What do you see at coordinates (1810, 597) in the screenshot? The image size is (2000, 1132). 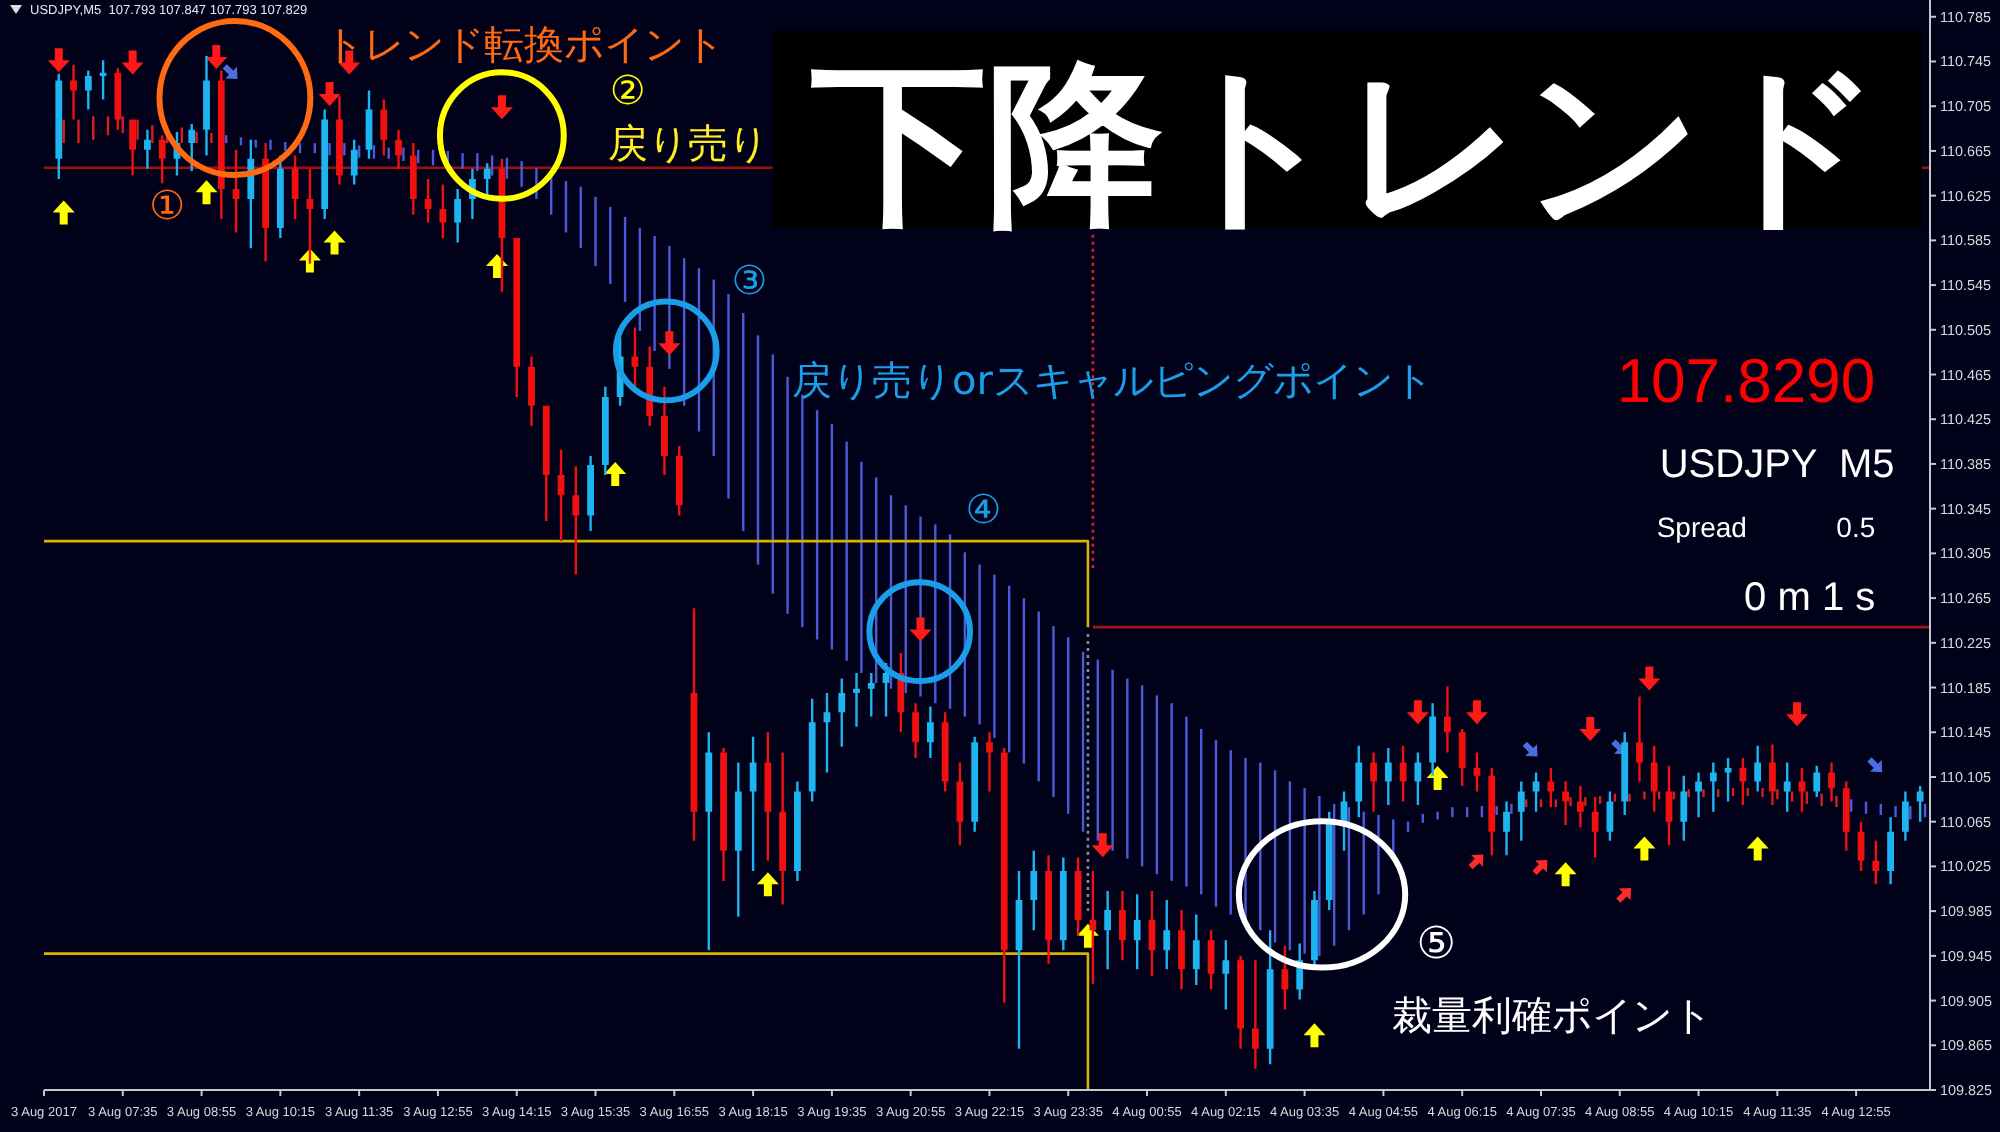 I see `annotation: 0 m 1 s` at bounding box center [1810, 597].